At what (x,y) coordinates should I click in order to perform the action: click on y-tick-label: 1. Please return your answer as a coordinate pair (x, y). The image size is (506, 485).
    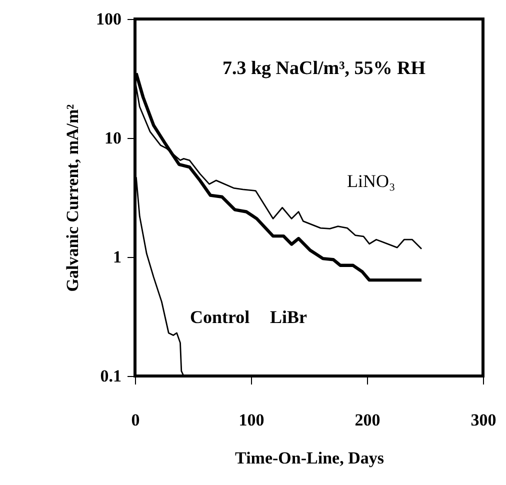
    Looking at the image, I should click on (117, 257).